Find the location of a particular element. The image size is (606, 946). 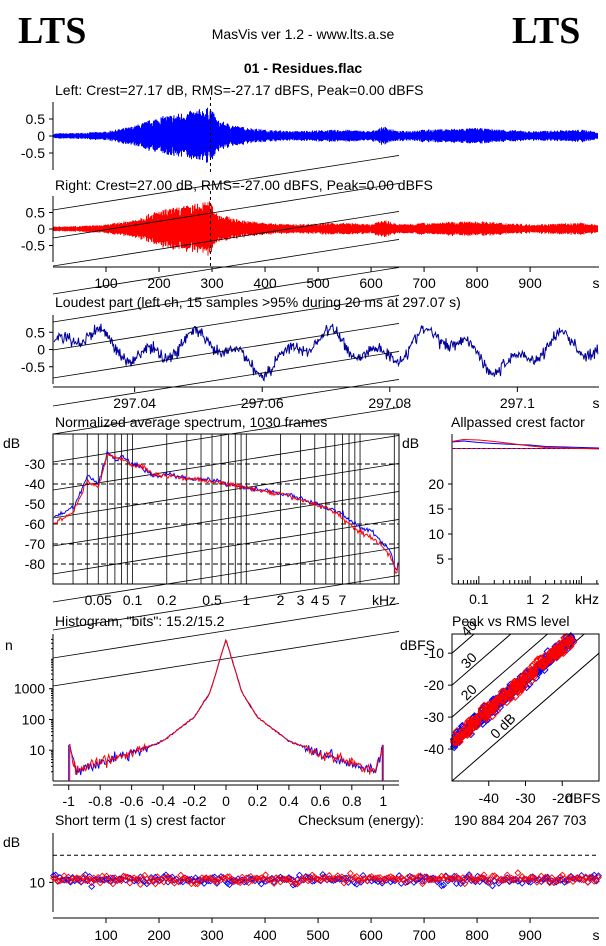

spectrum-ylabel: dB is located at coordinates (11, 443).